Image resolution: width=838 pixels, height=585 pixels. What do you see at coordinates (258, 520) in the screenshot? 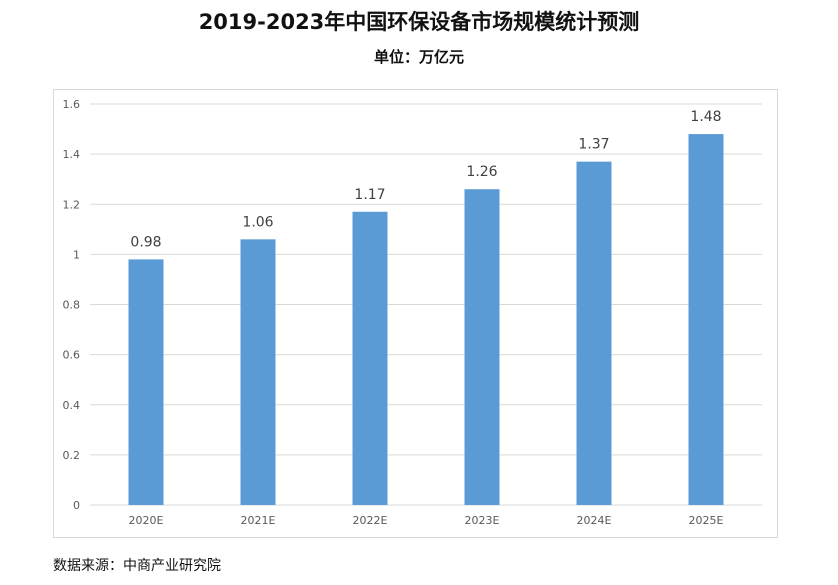
I see `x-tick-label: 2021E` at bounding box center [258, 520].